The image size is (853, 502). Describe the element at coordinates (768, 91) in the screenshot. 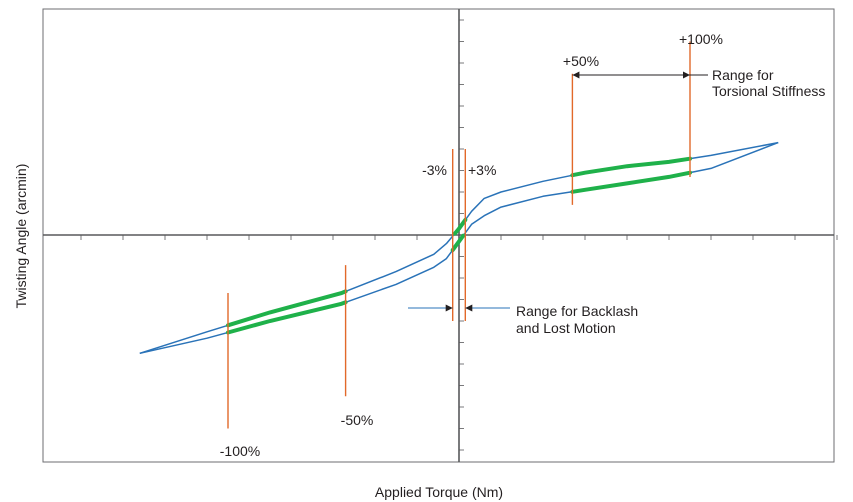

I see `annotation-stiffness-line2: Torsional Stiffness` at that location.